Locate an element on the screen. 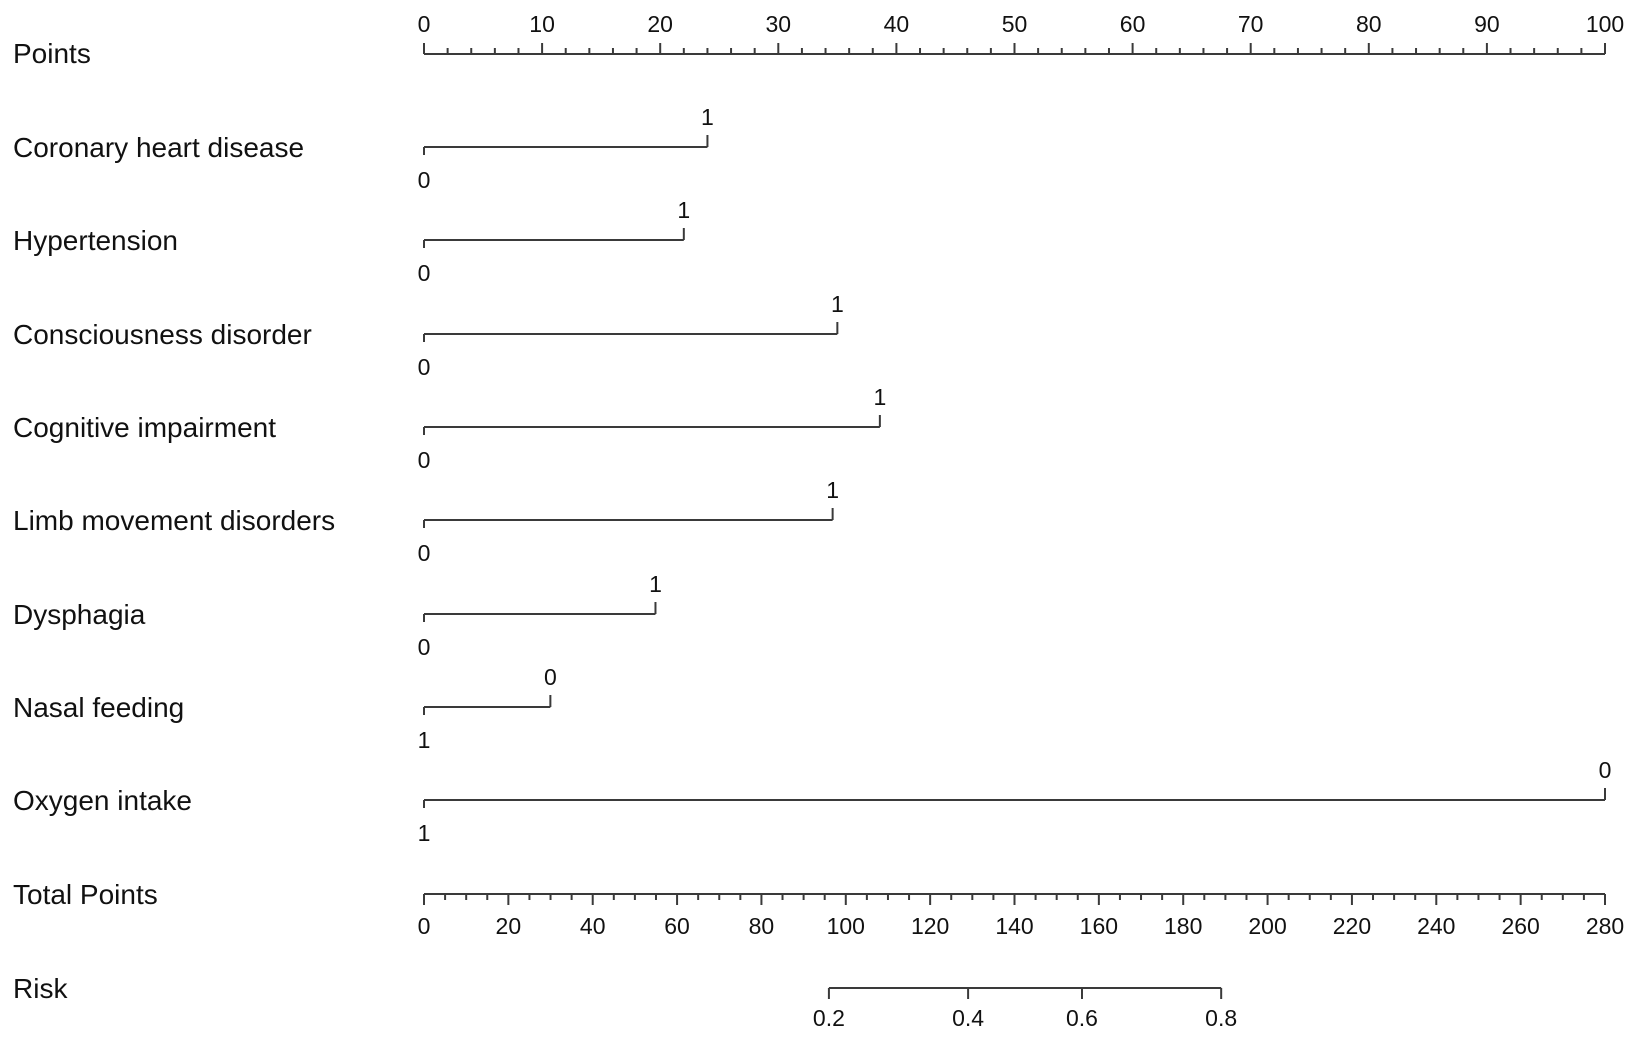 The image size is (1638, 1040). points-tick-label: 100 is located at coordinates (1605, 24).